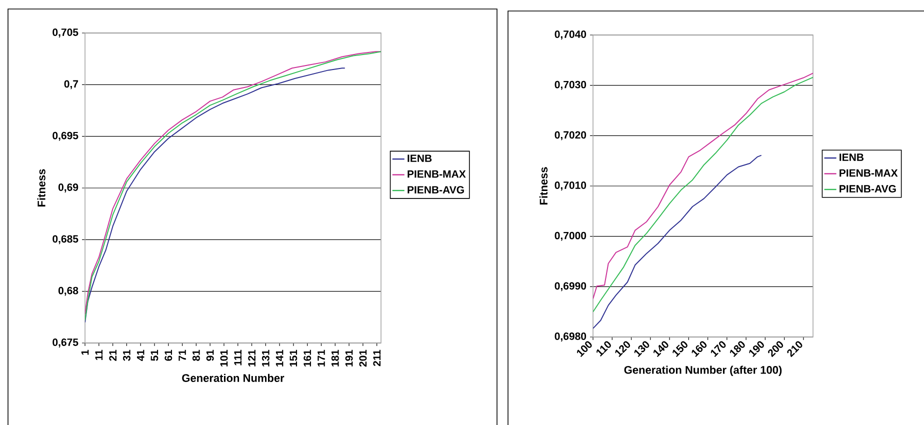 The height and width of the screenshot is (425, 924). What do you see at coordinates (154, 355) in the screenshot?
I see `x-tick-label: 51` at bounding box center [154, 355].